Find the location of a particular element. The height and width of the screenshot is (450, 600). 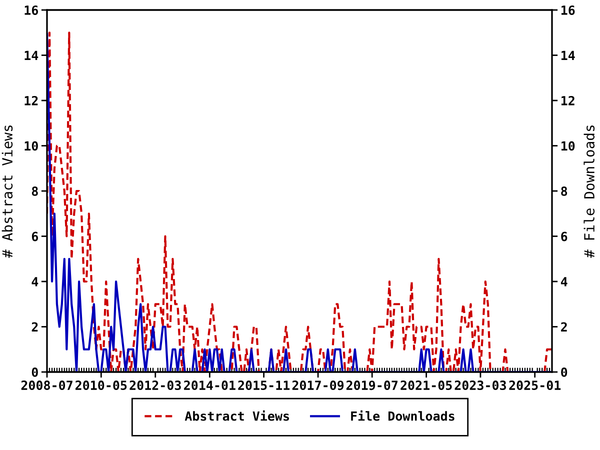

y2-tick-label: 0 is located at coordinates (564, 372).